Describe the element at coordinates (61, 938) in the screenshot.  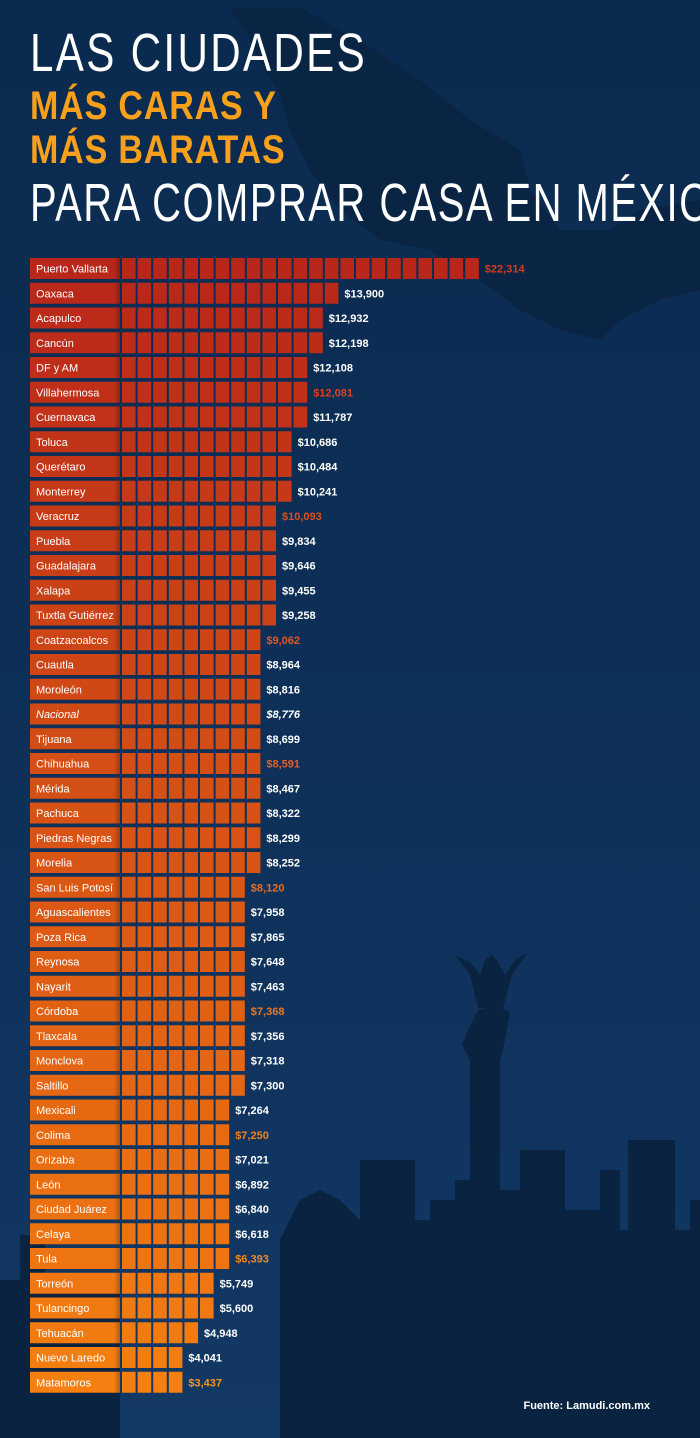
I see `city-label: Poza Rica` at that location.